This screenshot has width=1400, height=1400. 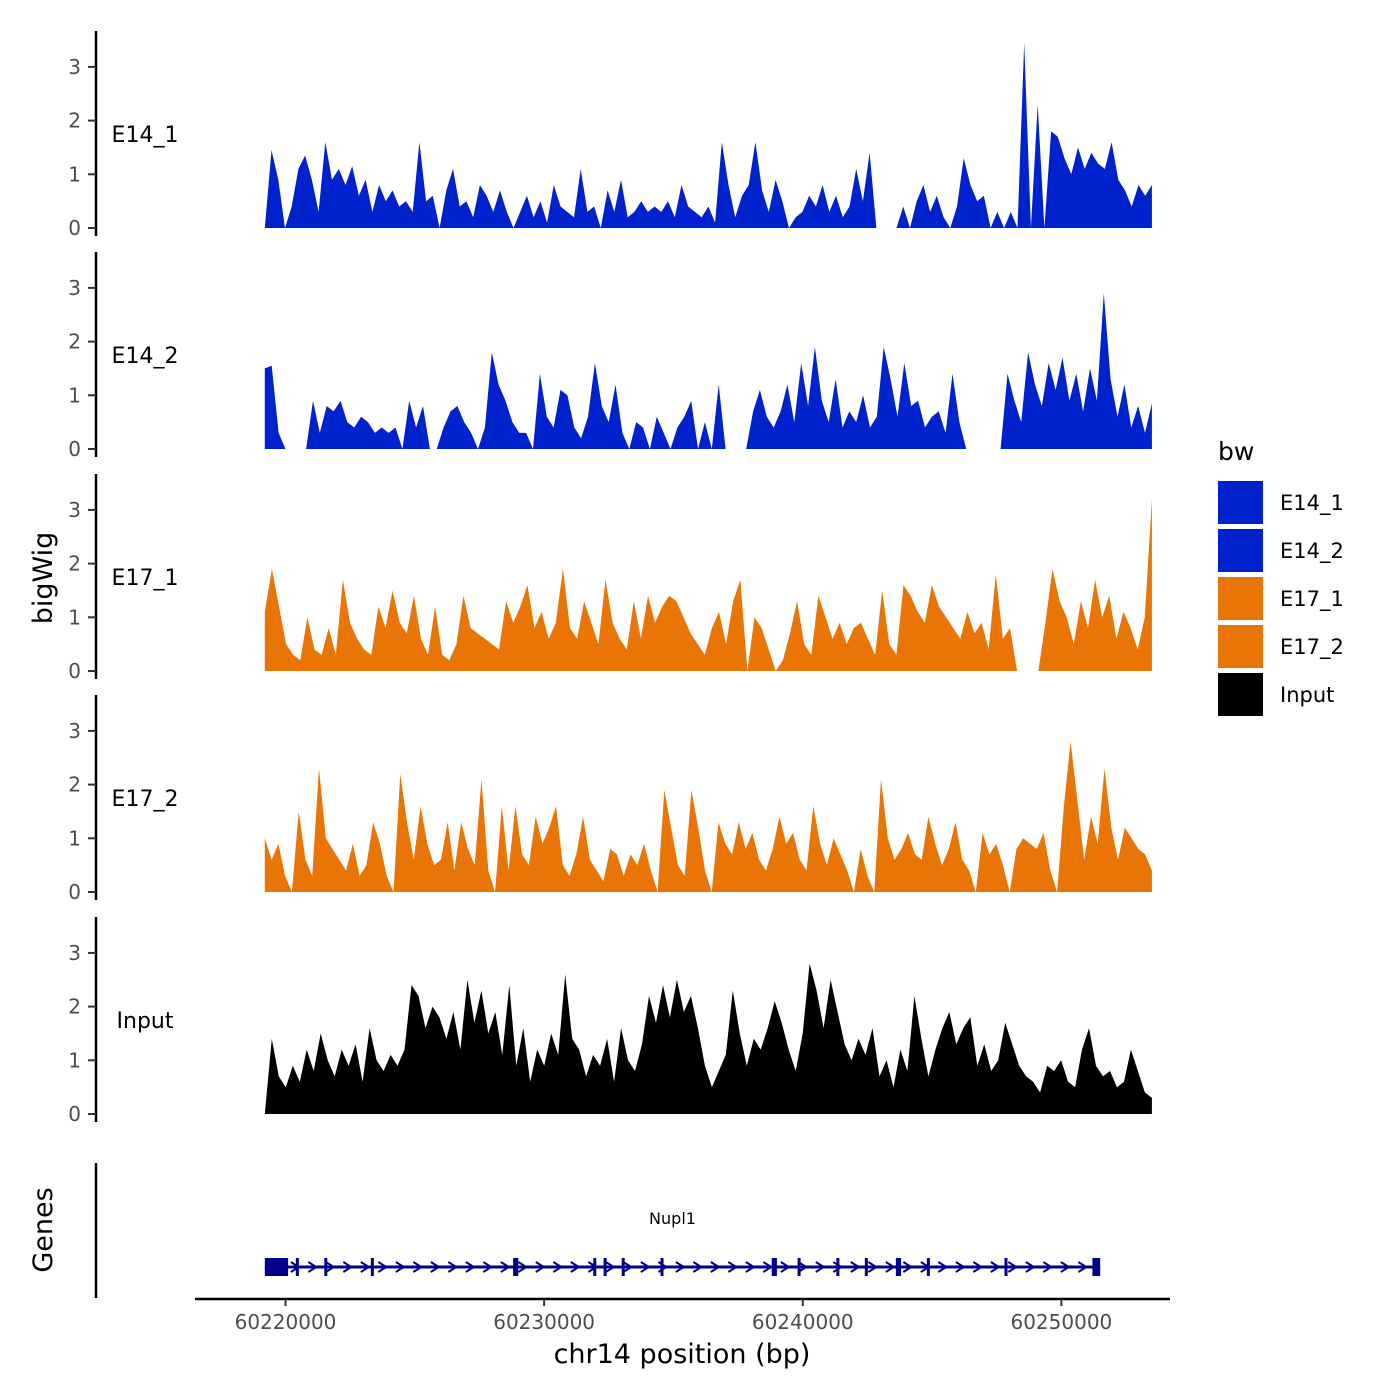 What do you see at coordinates (610, 799) in the screenshot?
I see `track-E17_2: 0 1 2 3 E17_2` at bounding box center [610, 799].